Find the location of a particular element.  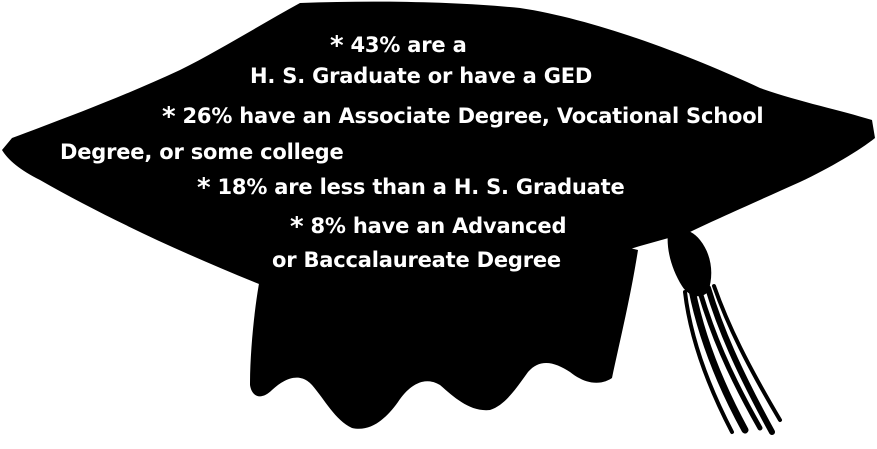

stat-line-6: * 8% have an Advanced is located at coordinates (428, 227).